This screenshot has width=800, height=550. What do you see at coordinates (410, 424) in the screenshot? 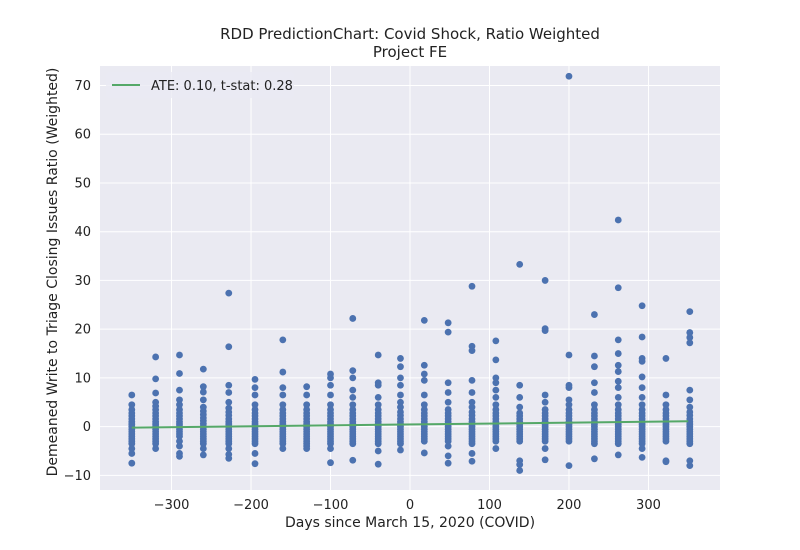
I see `fit-line-group` at bounding box center [410, 424].